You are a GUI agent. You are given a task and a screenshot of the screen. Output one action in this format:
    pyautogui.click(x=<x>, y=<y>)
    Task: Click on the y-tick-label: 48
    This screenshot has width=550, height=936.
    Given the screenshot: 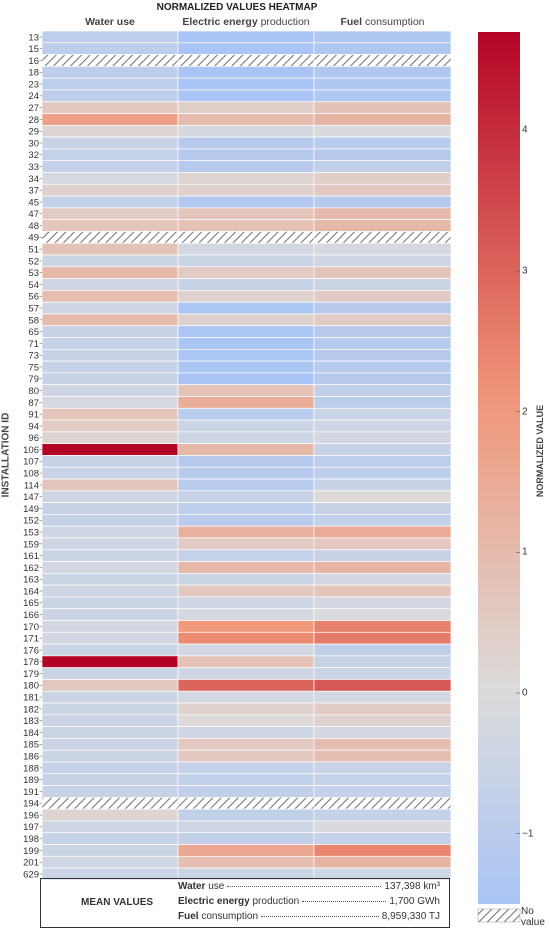 What is the action you would take?
    pyautogui.click(x=33, y=226)
    